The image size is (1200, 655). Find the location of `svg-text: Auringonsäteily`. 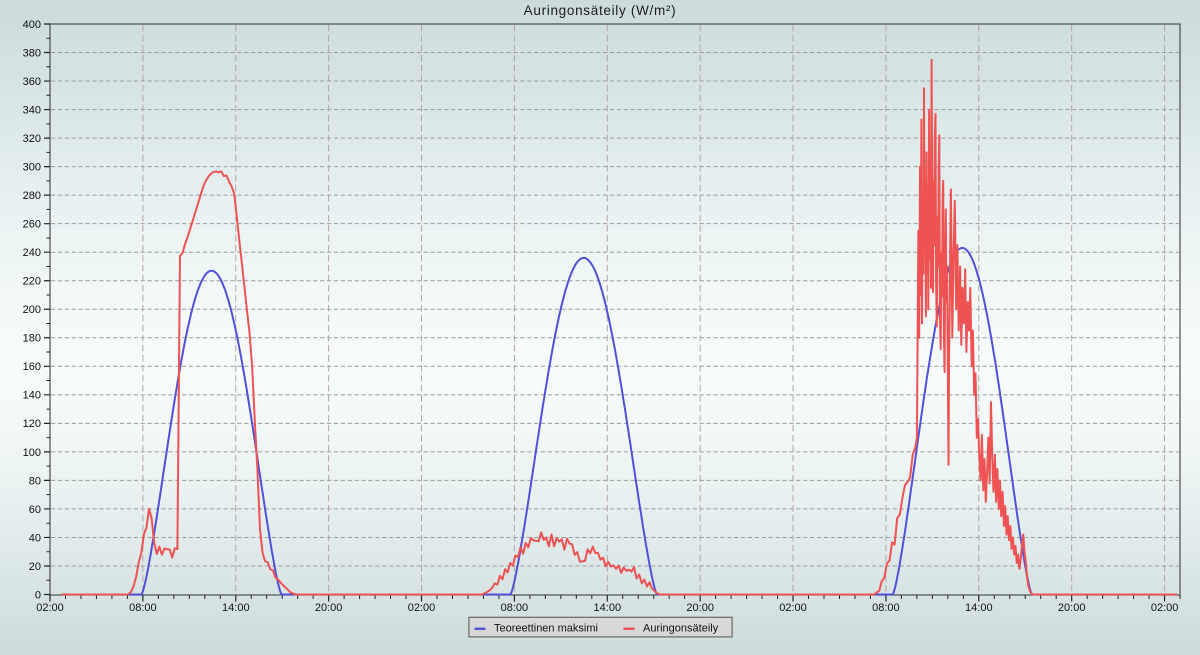

svg-text: Auringonsäteily is located at coordinates (681, 628).